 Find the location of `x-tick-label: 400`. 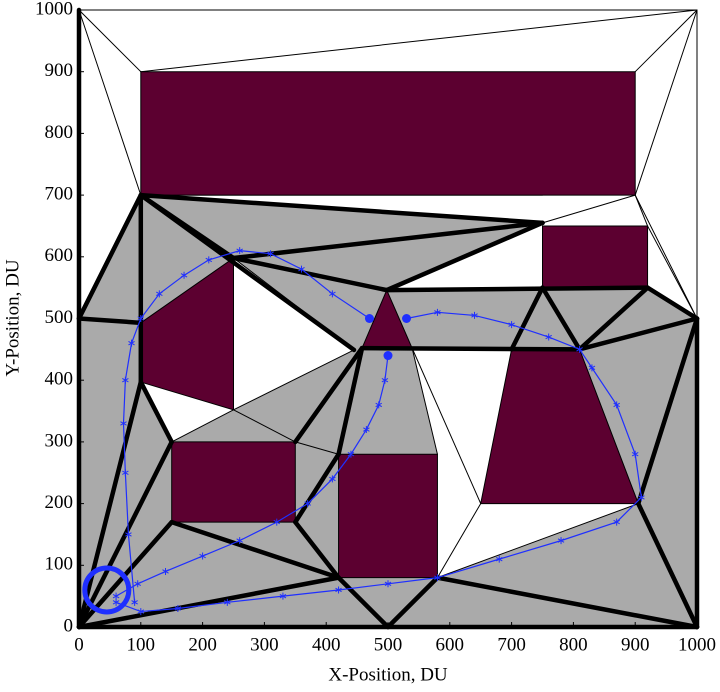

x-tick-label: 400 is located at coordinates (326, 644).